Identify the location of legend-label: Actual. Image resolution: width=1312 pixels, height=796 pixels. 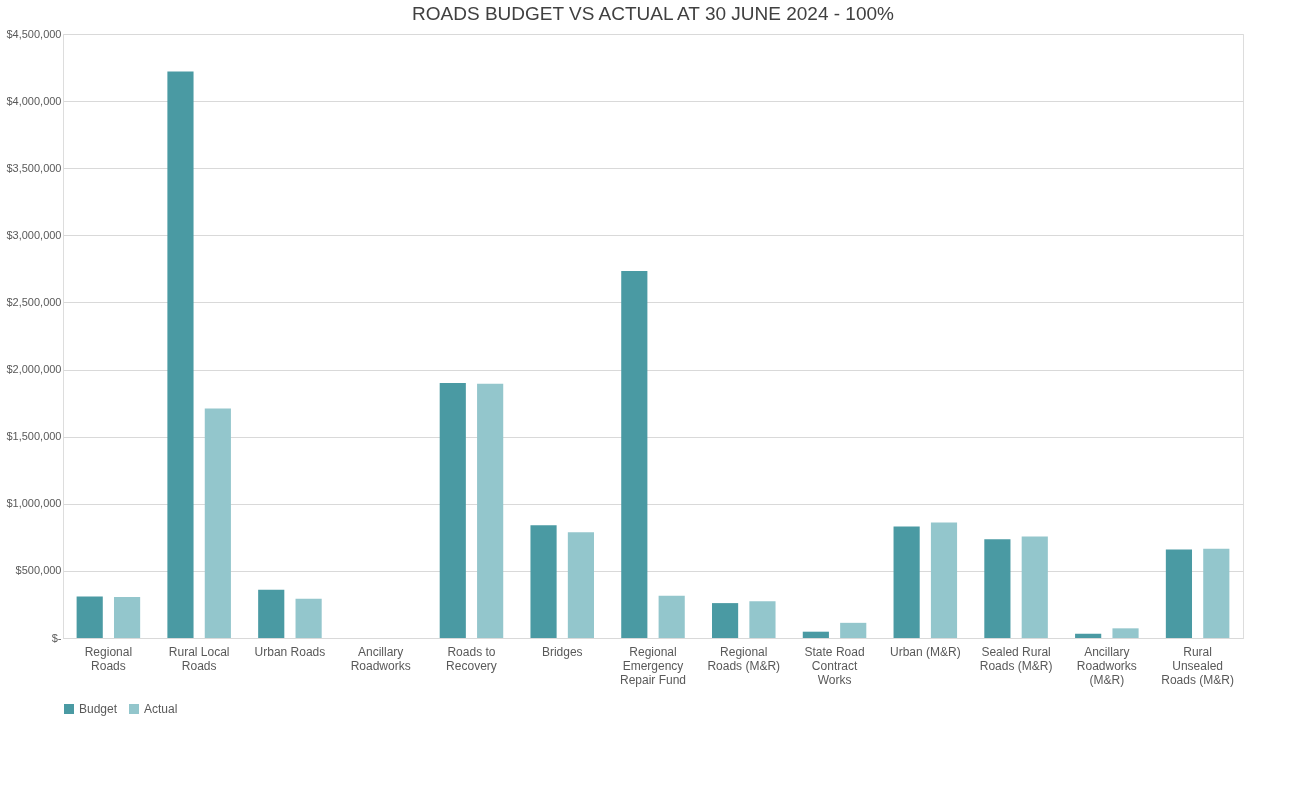
(161, 709).